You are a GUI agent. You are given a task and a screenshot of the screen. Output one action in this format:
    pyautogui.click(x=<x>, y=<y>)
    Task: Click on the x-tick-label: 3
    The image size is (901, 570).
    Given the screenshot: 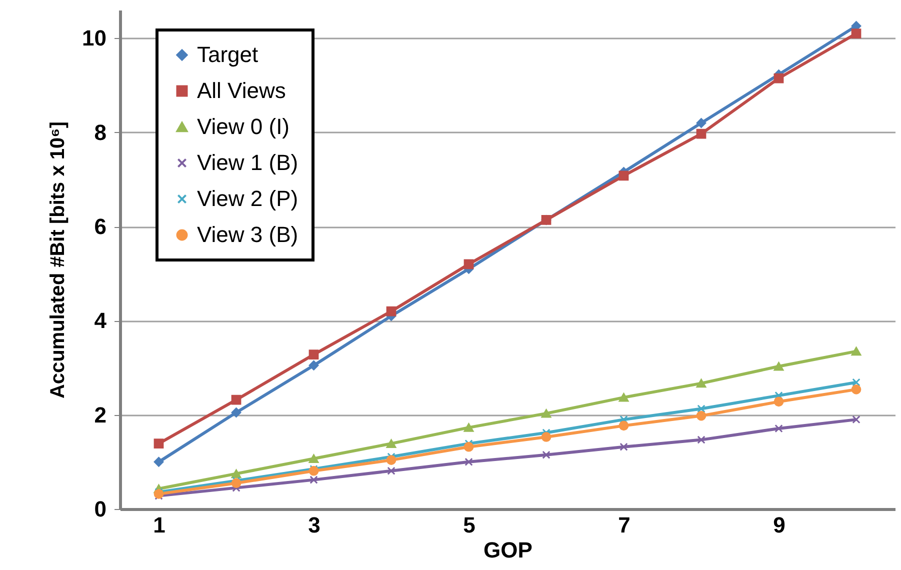 What is the action you would take?
    pyautogui.click(x=314, y=525)
    